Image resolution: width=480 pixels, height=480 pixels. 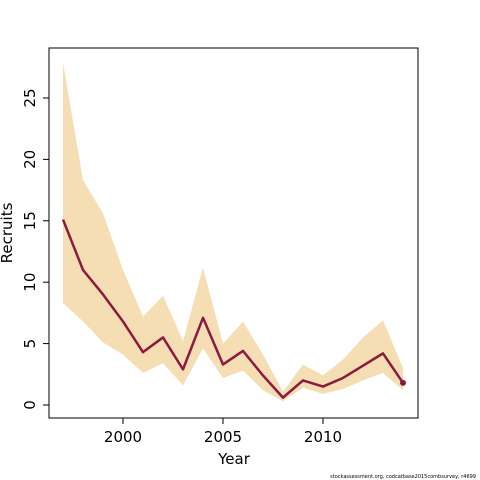 What do you see at coordinates (123, 437) in the screenshot?
I see `x-tick-label: 2000` at bounding box center [123, 437].